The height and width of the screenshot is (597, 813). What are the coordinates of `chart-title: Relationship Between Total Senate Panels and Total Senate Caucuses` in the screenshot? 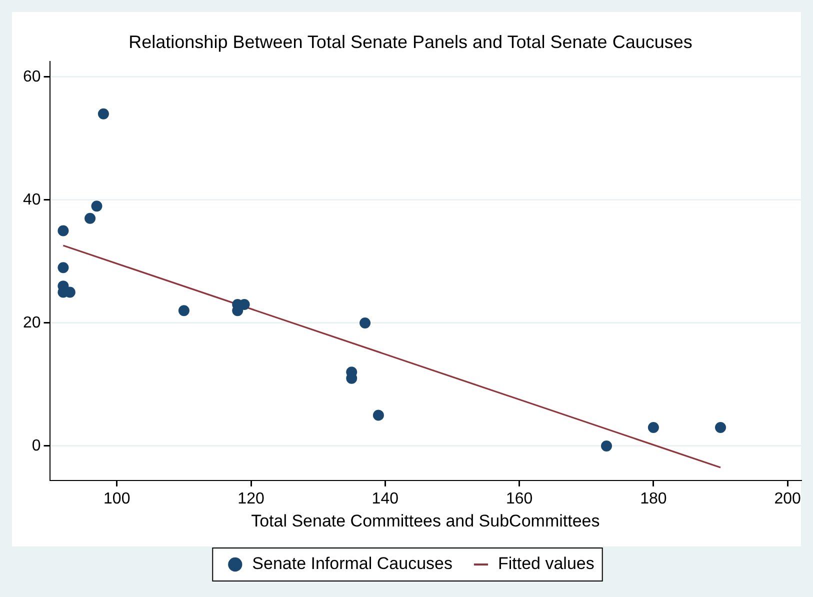 It's located at (410, 42).